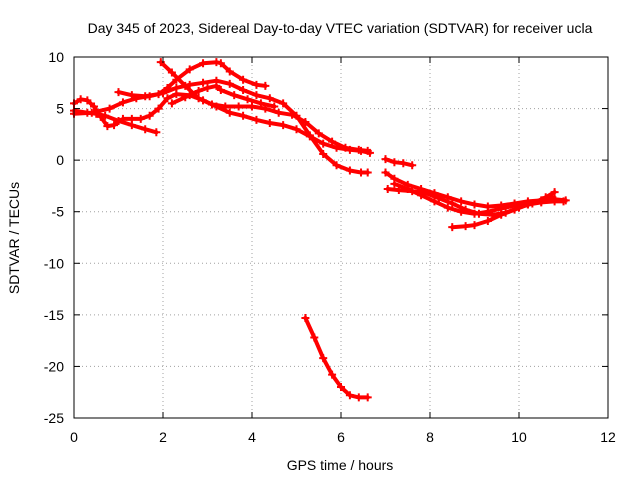 Image resolution: width=640 pixels, height=480 pixels. Describe the element at coordinates (54, 263) in the screenshot. I see `y-tick-label: -10` at that location.